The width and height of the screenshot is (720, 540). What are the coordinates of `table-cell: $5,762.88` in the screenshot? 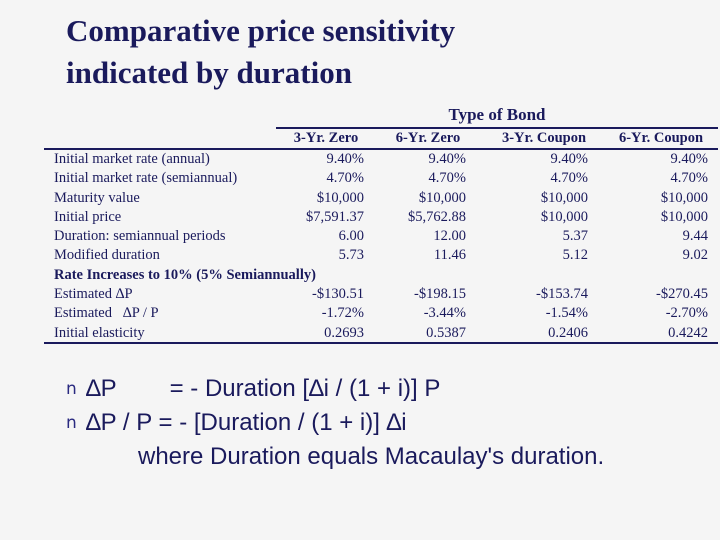 It's located at (437, 216).